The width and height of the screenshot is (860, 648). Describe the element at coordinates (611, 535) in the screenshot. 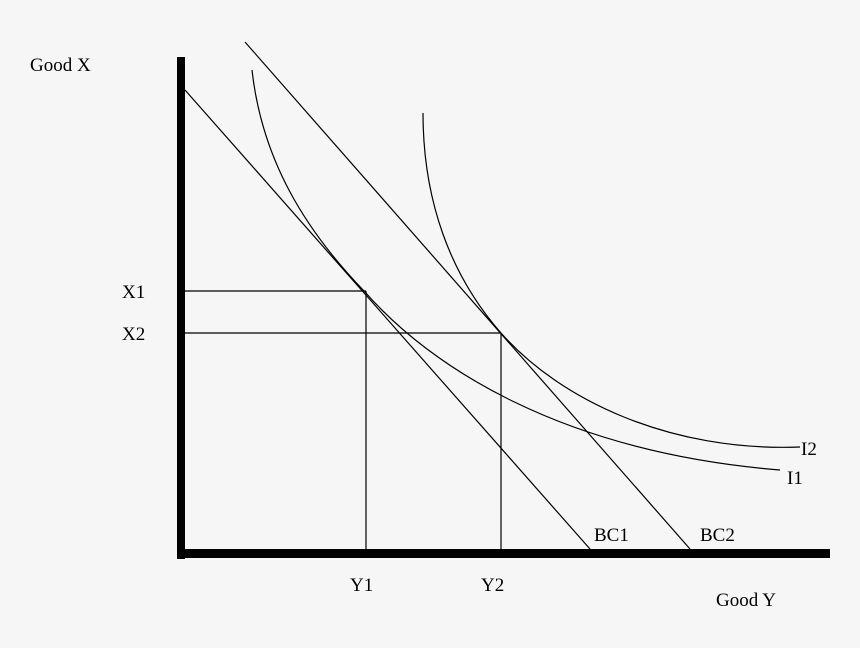

I see `bc1-label: BC1` at that location.